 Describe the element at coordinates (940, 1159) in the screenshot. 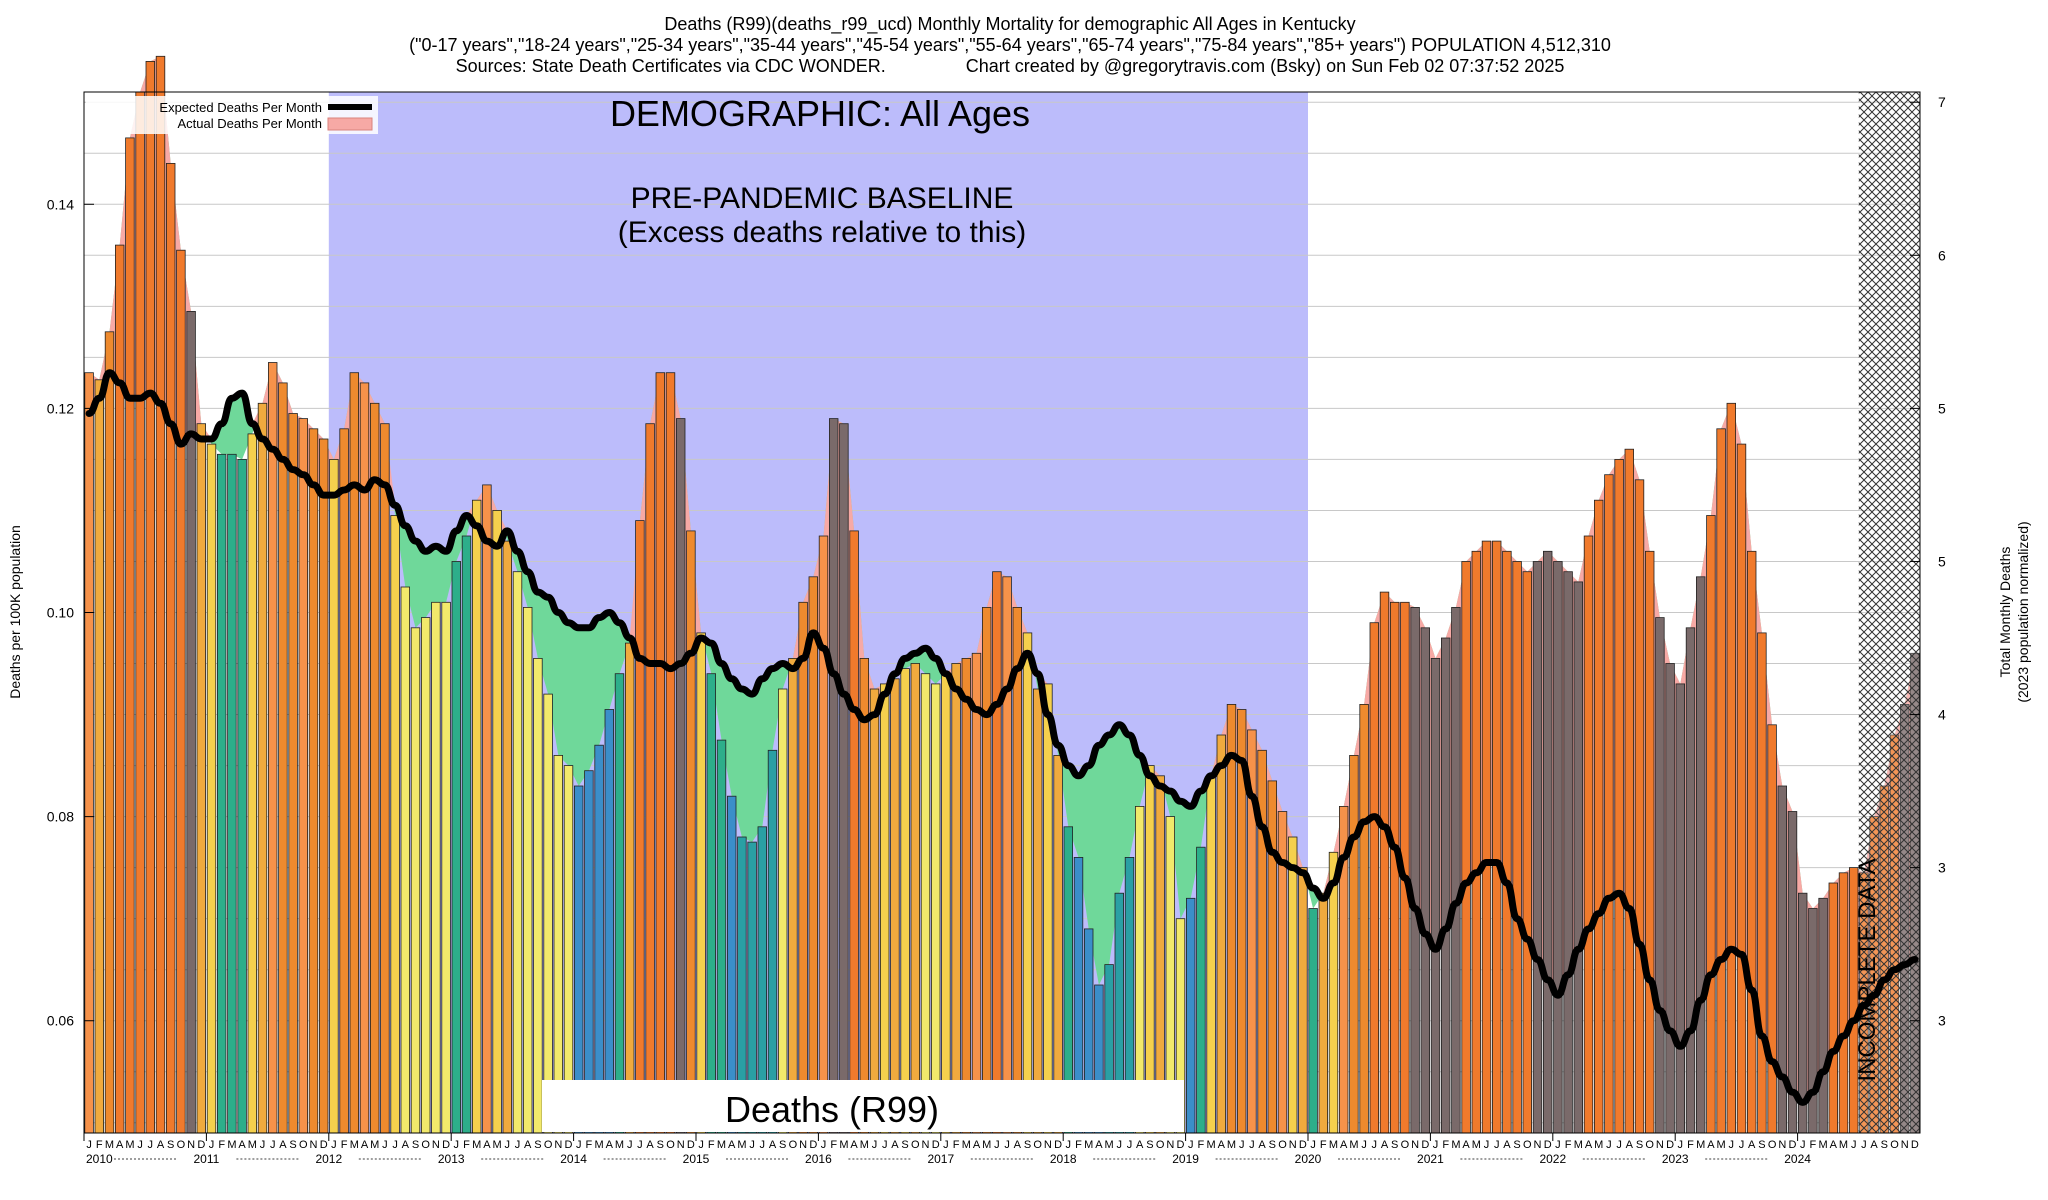

I see `year-tick-label: 2017` at that location.